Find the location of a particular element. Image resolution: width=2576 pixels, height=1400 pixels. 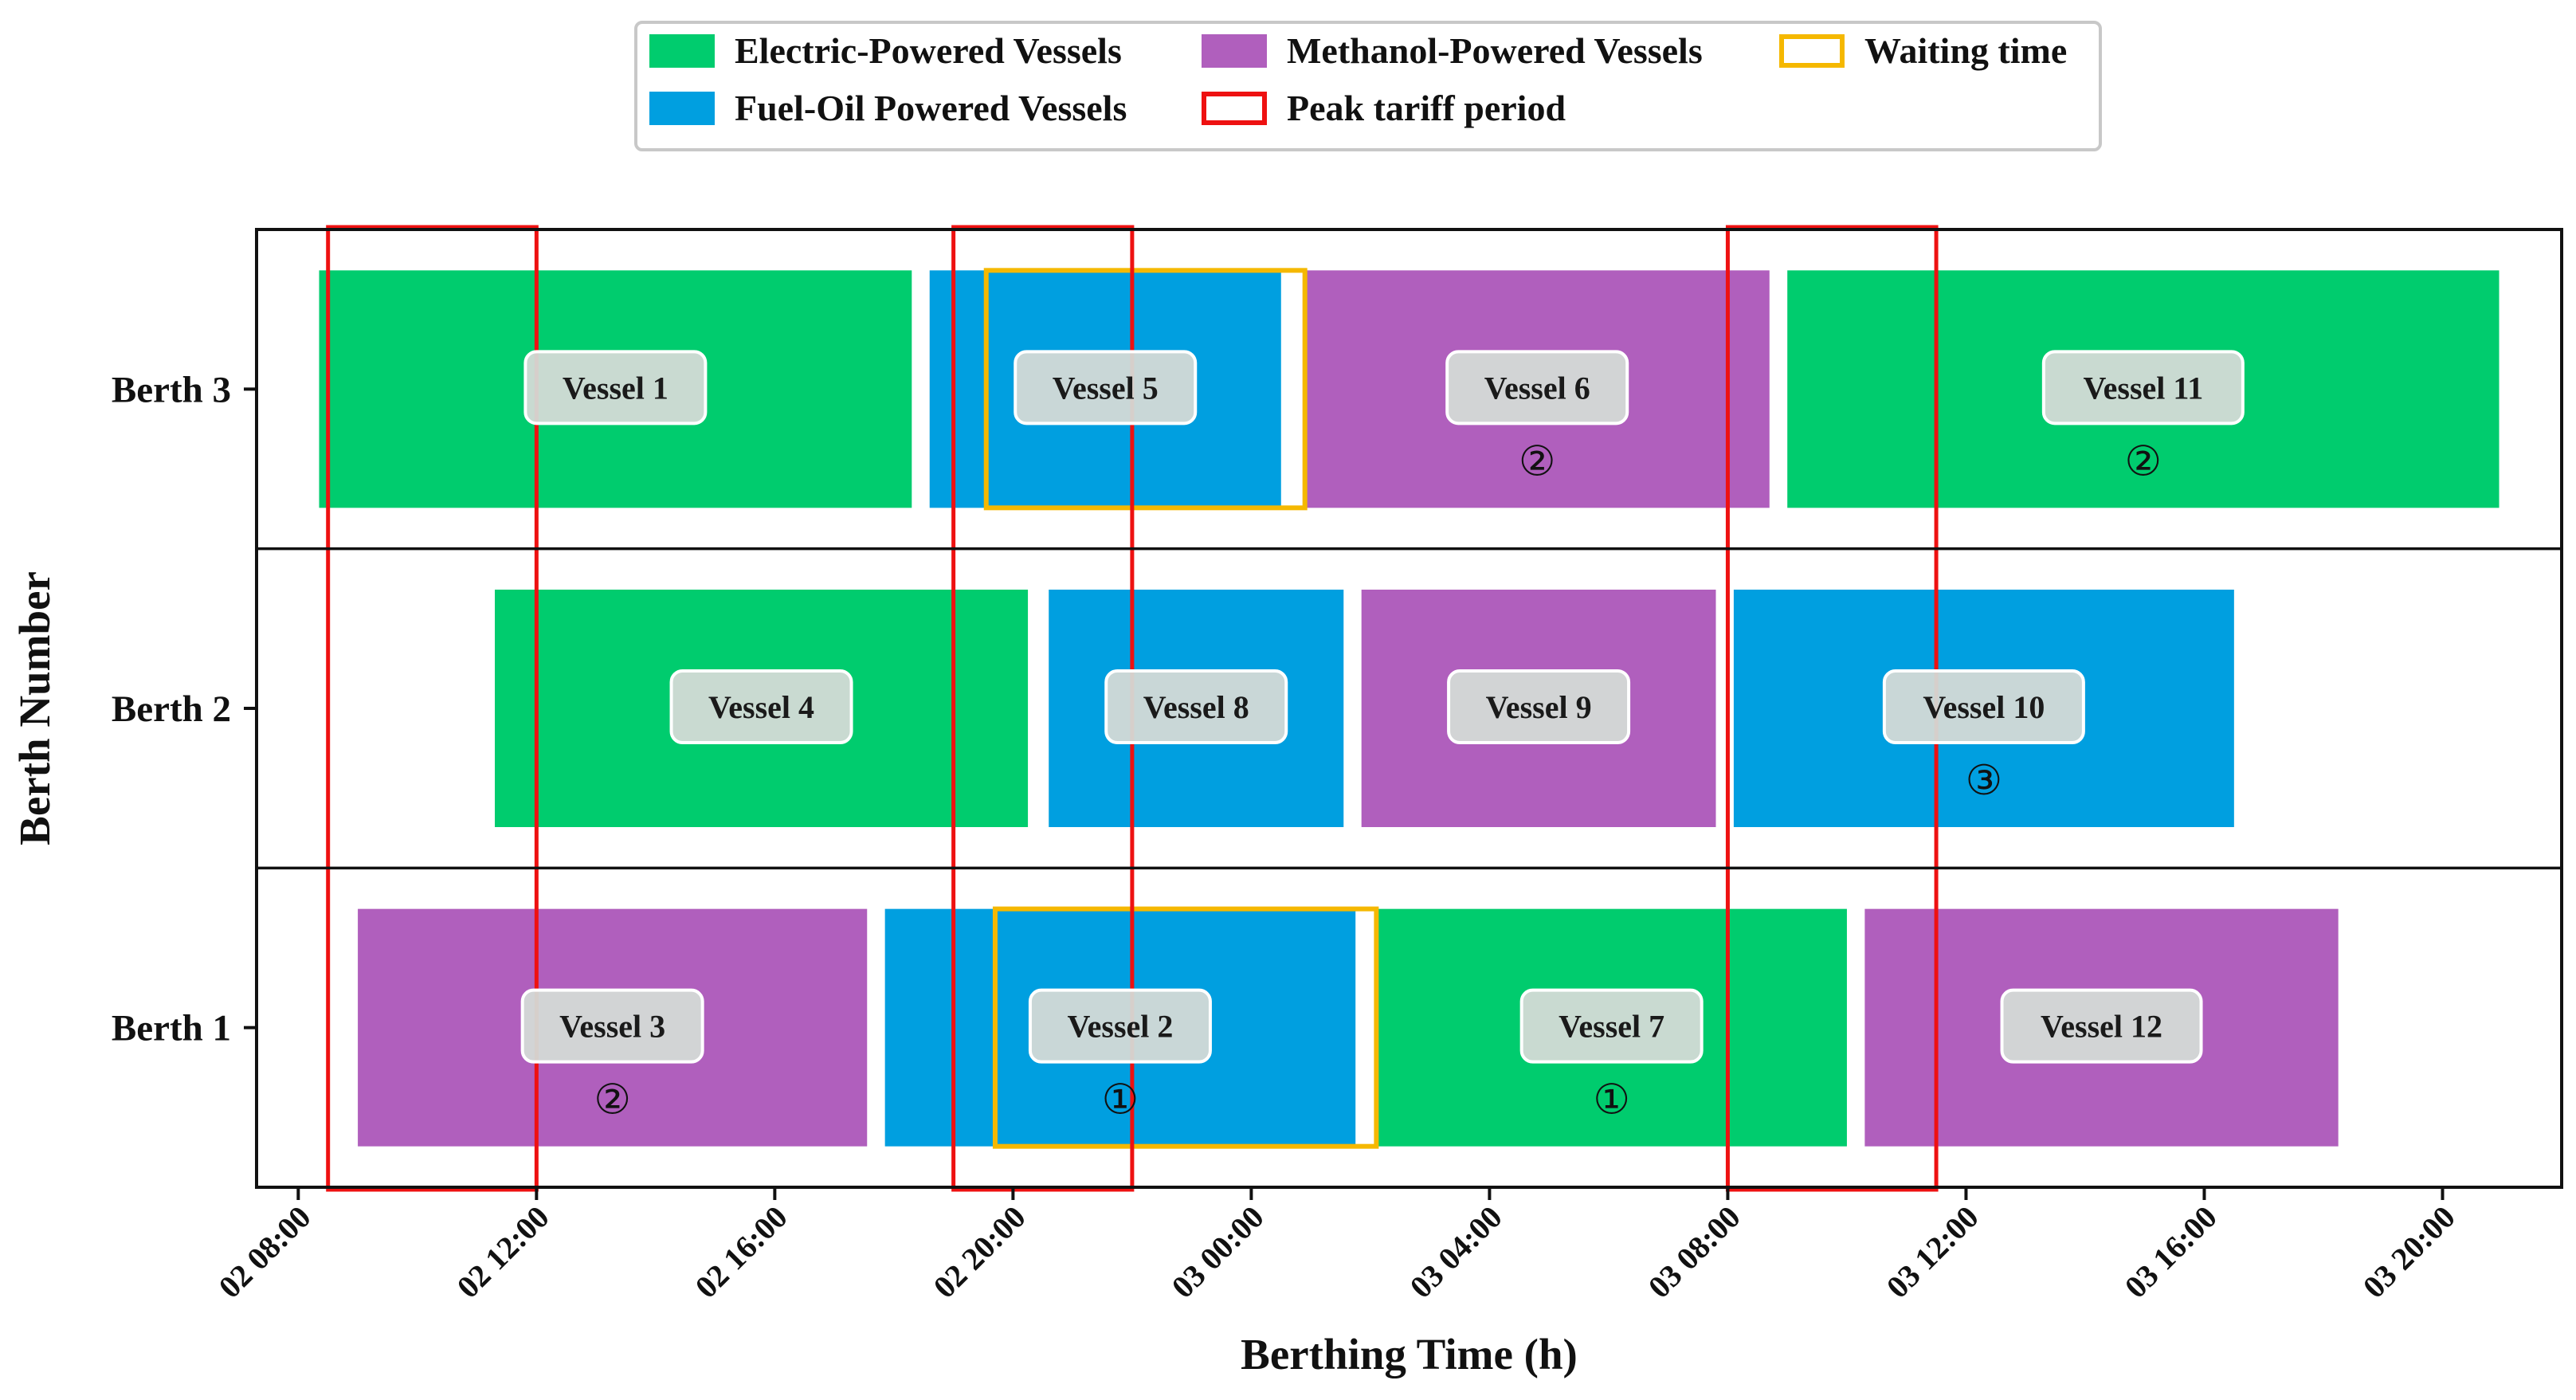

y-axis-title: Berth Number is located at coordinates (34, 708).